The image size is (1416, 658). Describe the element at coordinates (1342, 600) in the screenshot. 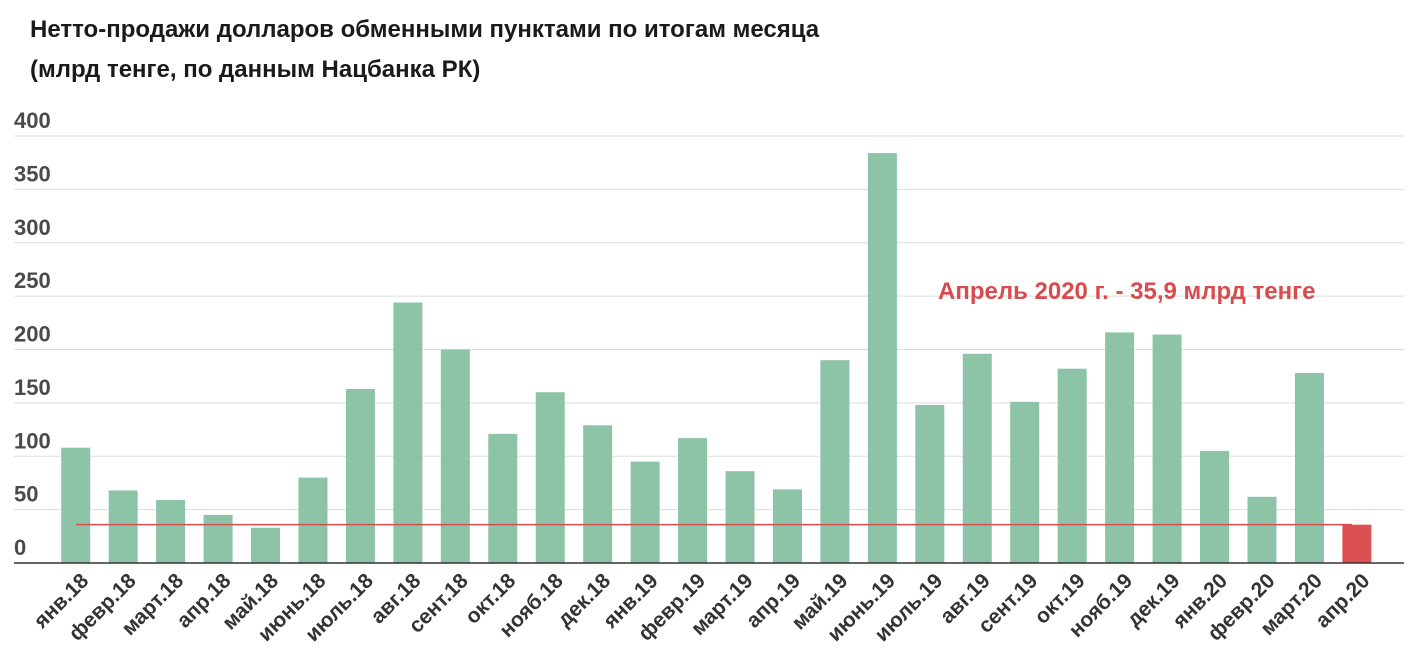

I see `x-tick-label: апр.20` at that location.